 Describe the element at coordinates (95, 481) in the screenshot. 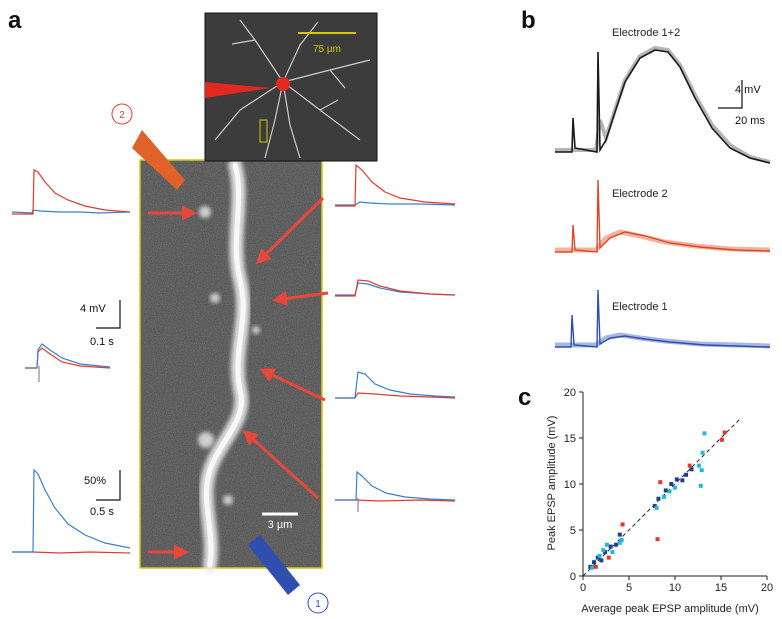

I see `scale-percent-label: 50%` at that location.